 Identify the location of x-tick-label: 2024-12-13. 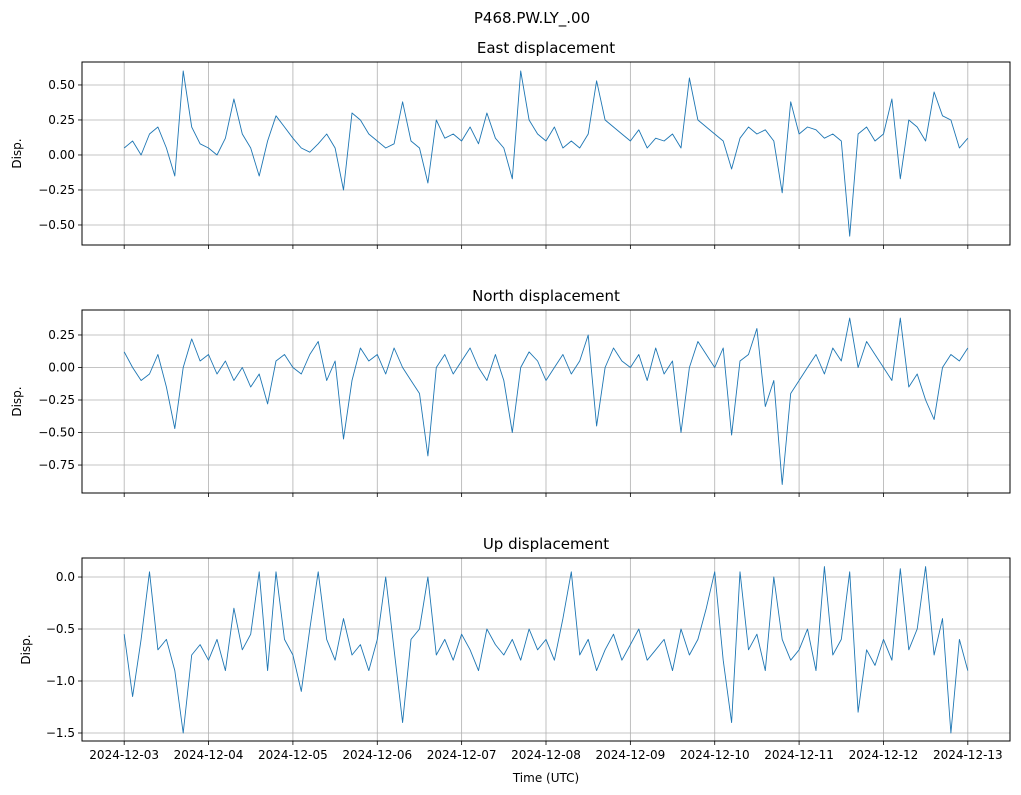
(968, 755).